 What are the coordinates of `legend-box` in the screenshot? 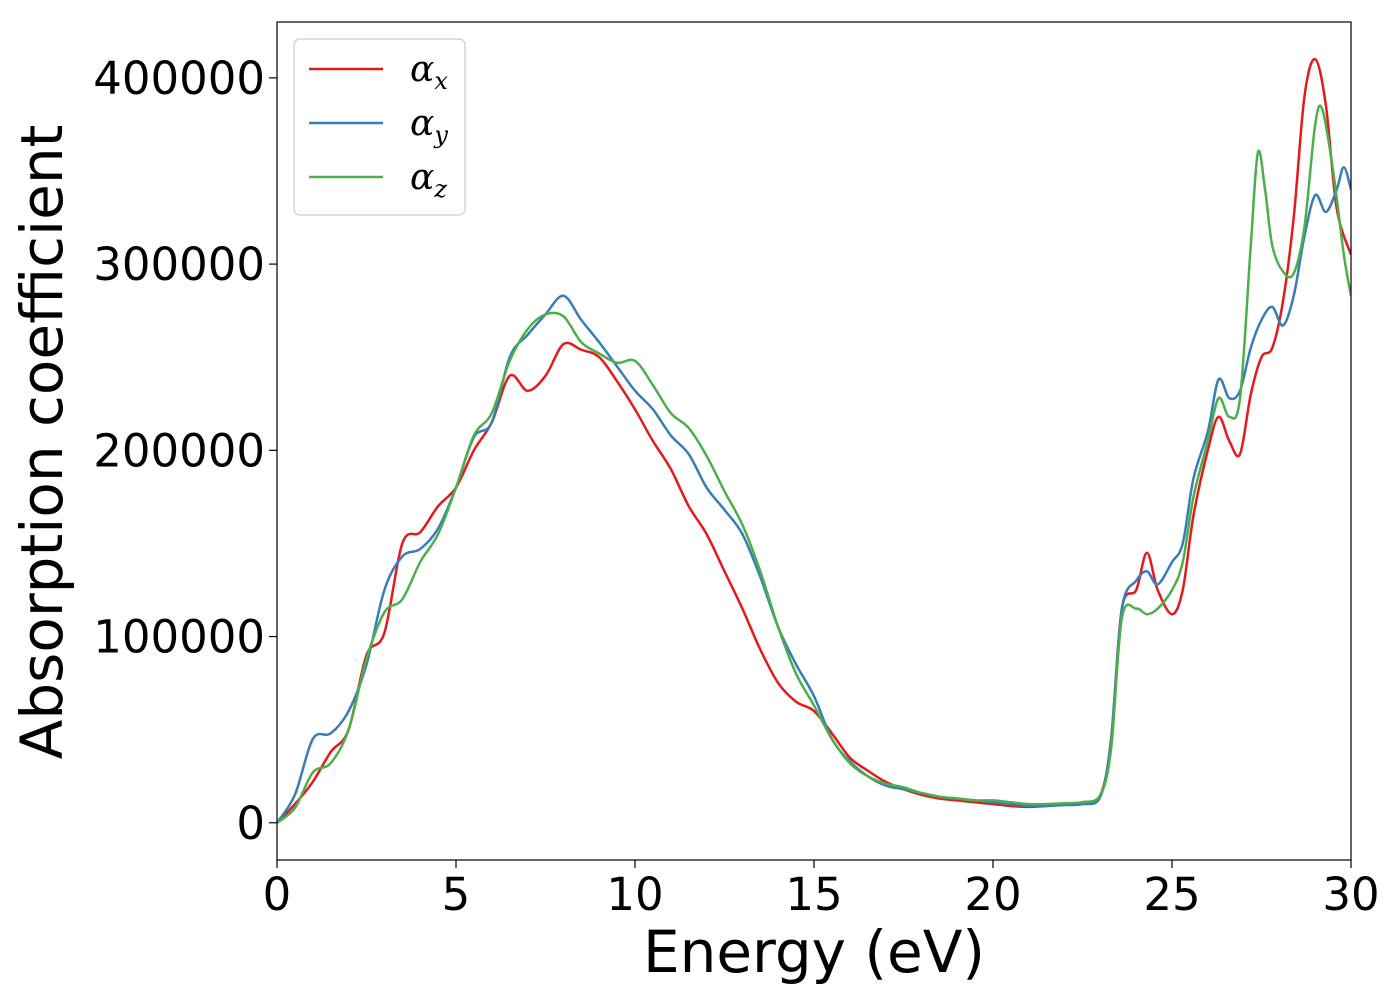 It's located at (379, 127).